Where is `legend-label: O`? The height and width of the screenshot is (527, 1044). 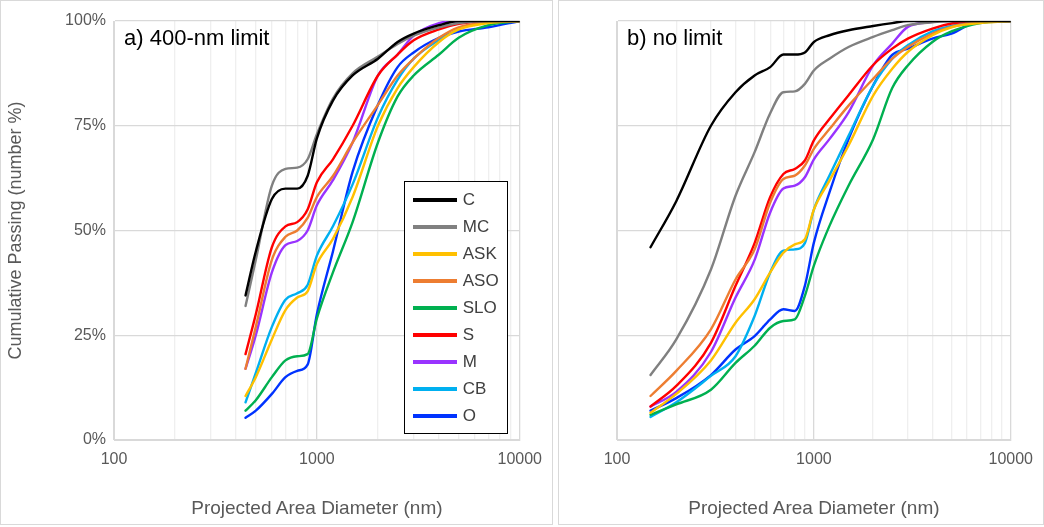 legend-label: O is located at coordinates (469, 415).